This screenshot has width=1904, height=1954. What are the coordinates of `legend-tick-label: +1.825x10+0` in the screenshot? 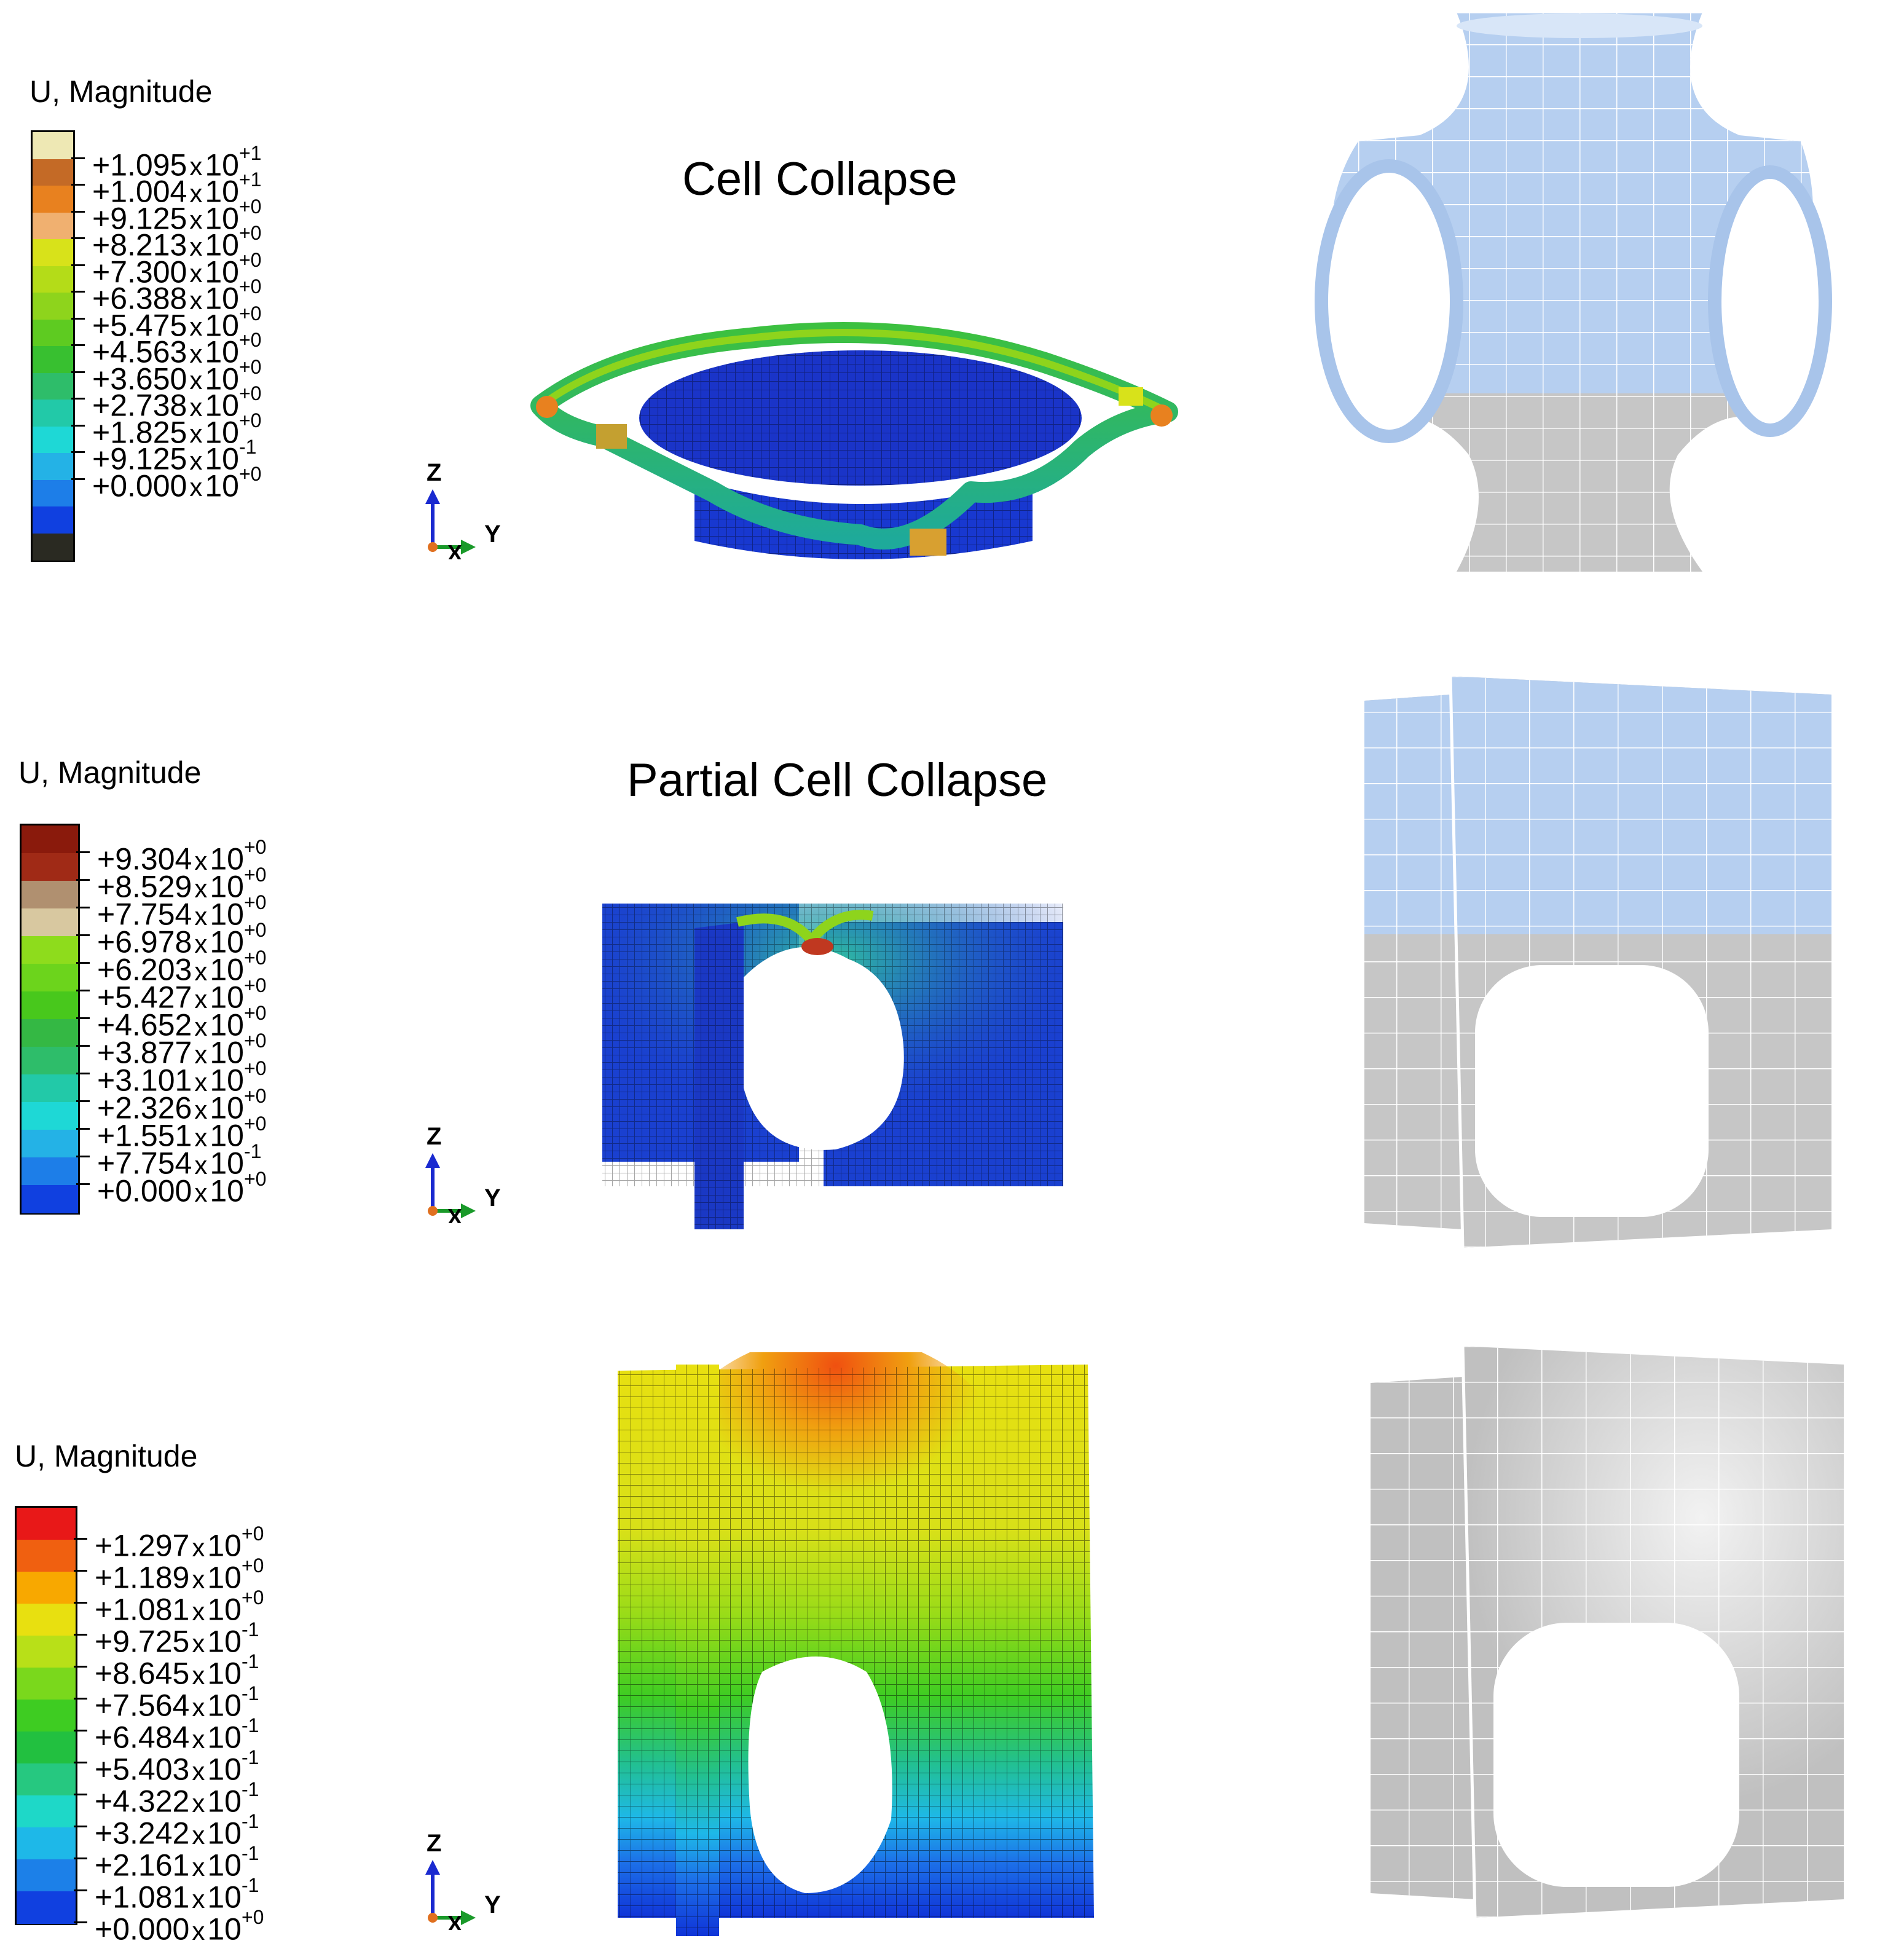 It's located at (177, 429).